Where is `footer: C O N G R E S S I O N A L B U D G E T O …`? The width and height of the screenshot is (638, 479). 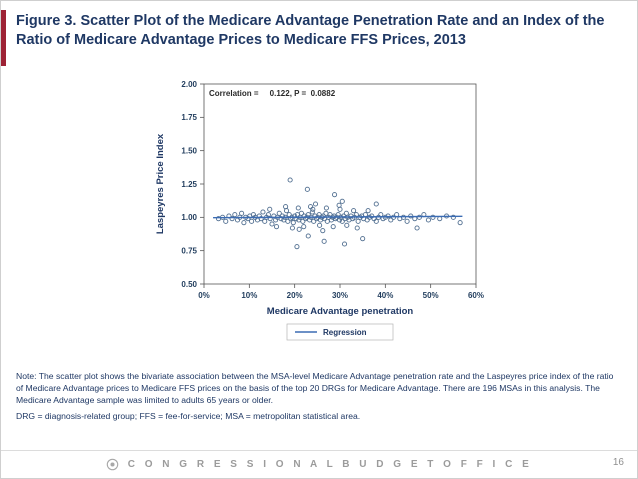 footer: C O N G R E S S I O N A L B U D G E T O … is located at coordinates (319, 464).